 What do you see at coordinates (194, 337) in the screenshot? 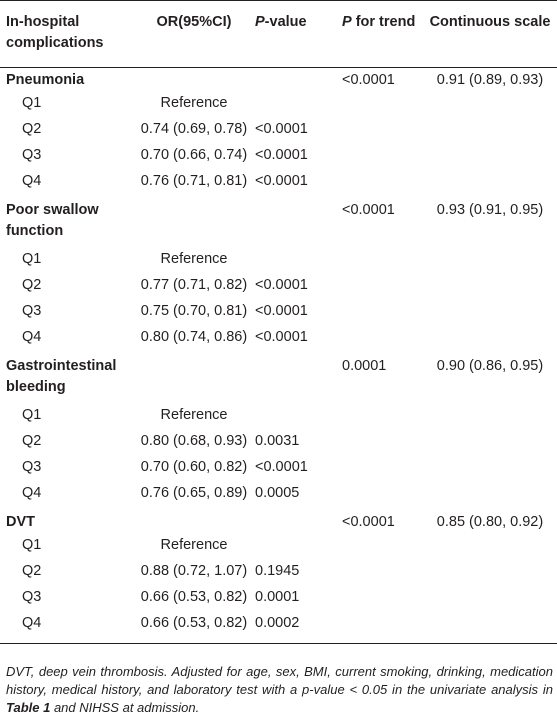
I see `or-value: 0.80 (0.74, 0.86)` at bounding box center [194, 337].